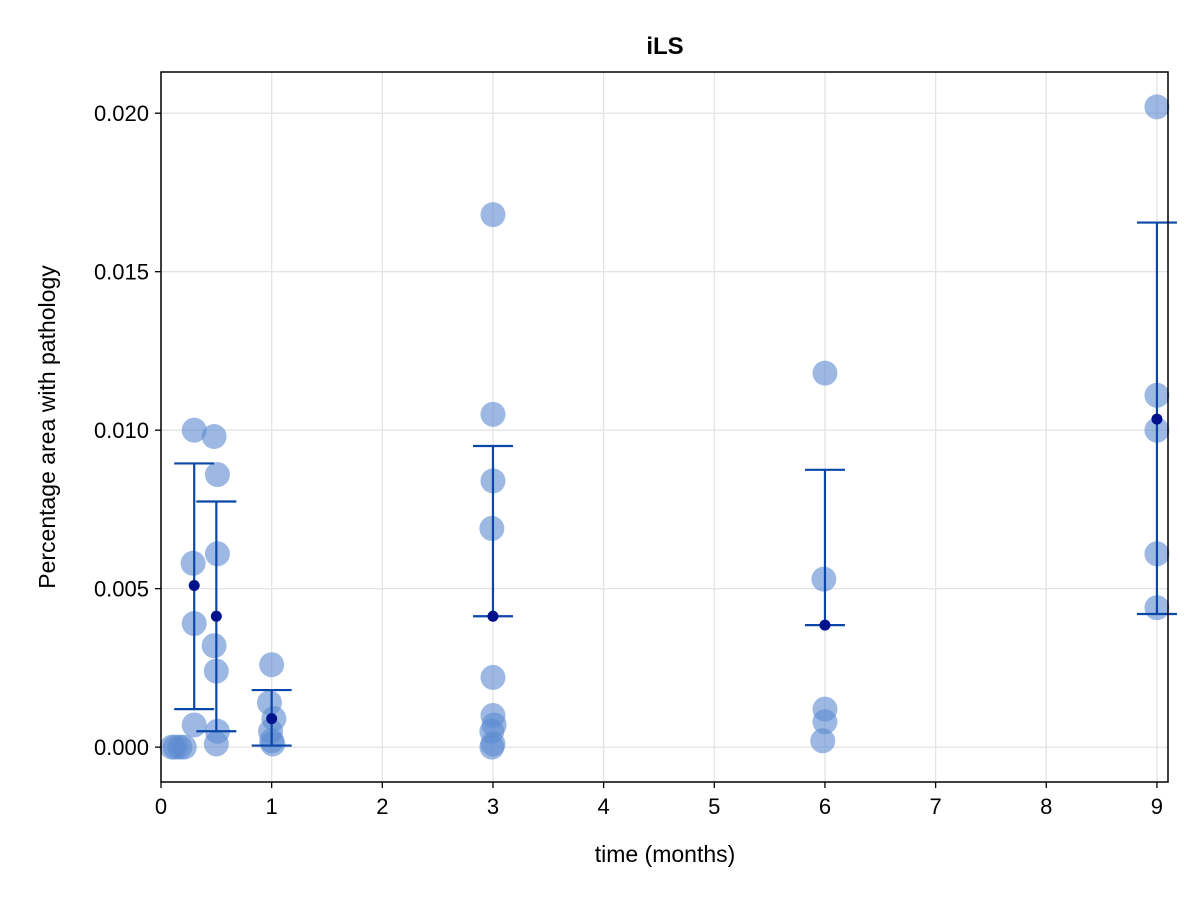  Describe the element at coordinates (825, 806) in the screenshot. I see `x-tick-label: 6` at that location.